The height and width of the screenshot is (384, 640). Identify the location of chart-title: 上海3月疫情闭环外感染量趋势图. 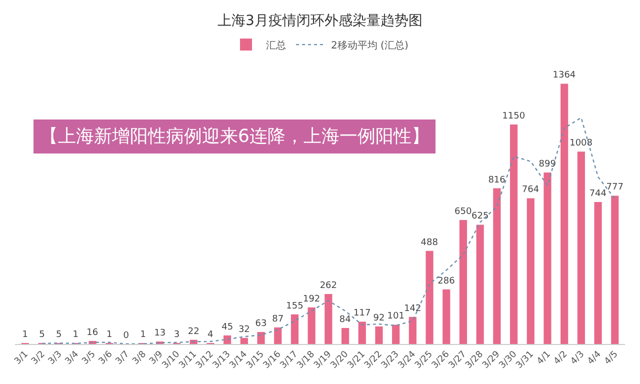
(320, 21).